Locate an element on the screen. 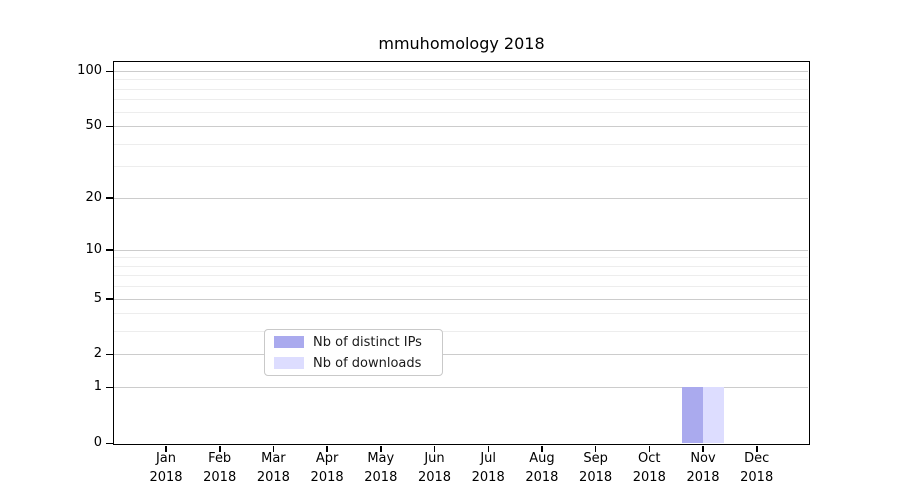 The height and width of the screenshot is (500, 900). y-axis-label: 2 is located at coordinates (97, 354).